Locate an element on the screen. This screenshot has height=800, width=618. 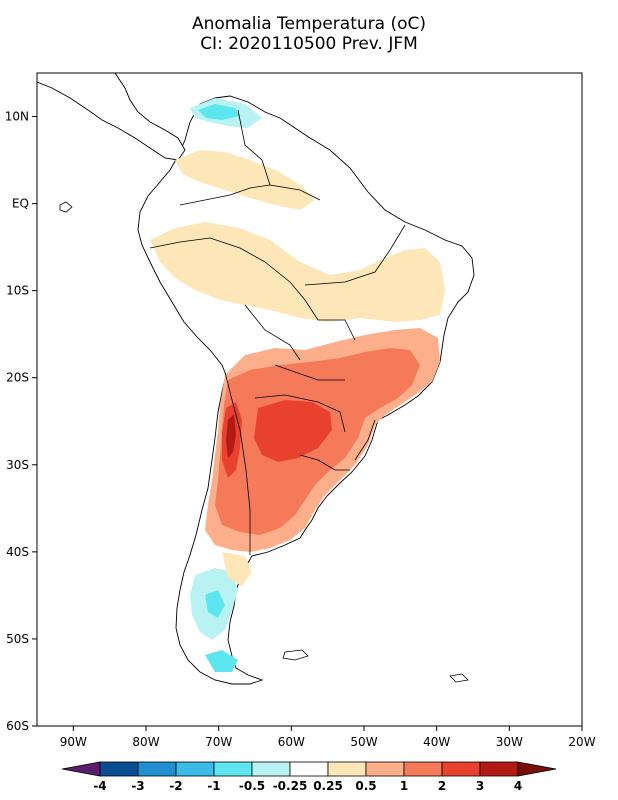
falklands-island is located at coordinates (295, 655).